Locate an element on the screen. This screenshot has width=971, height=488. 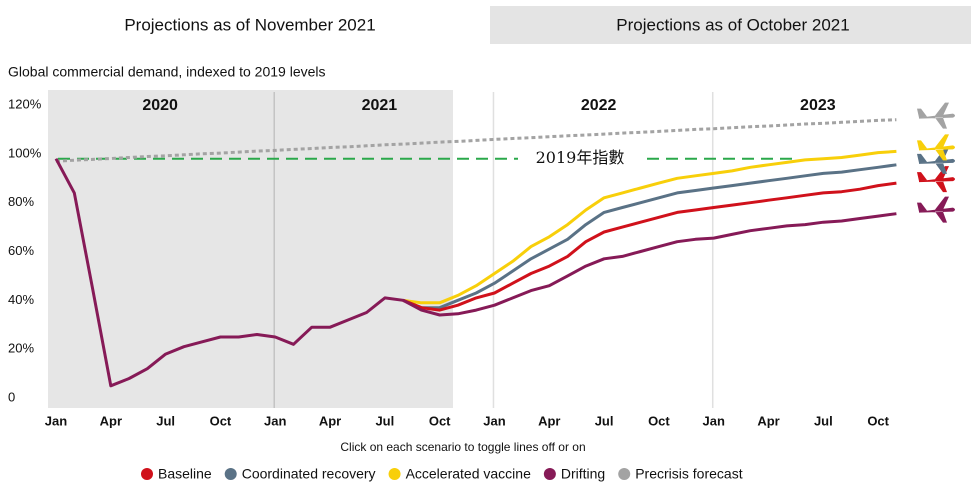
y-tick-label: 60% is located at coordinates (21, 250).